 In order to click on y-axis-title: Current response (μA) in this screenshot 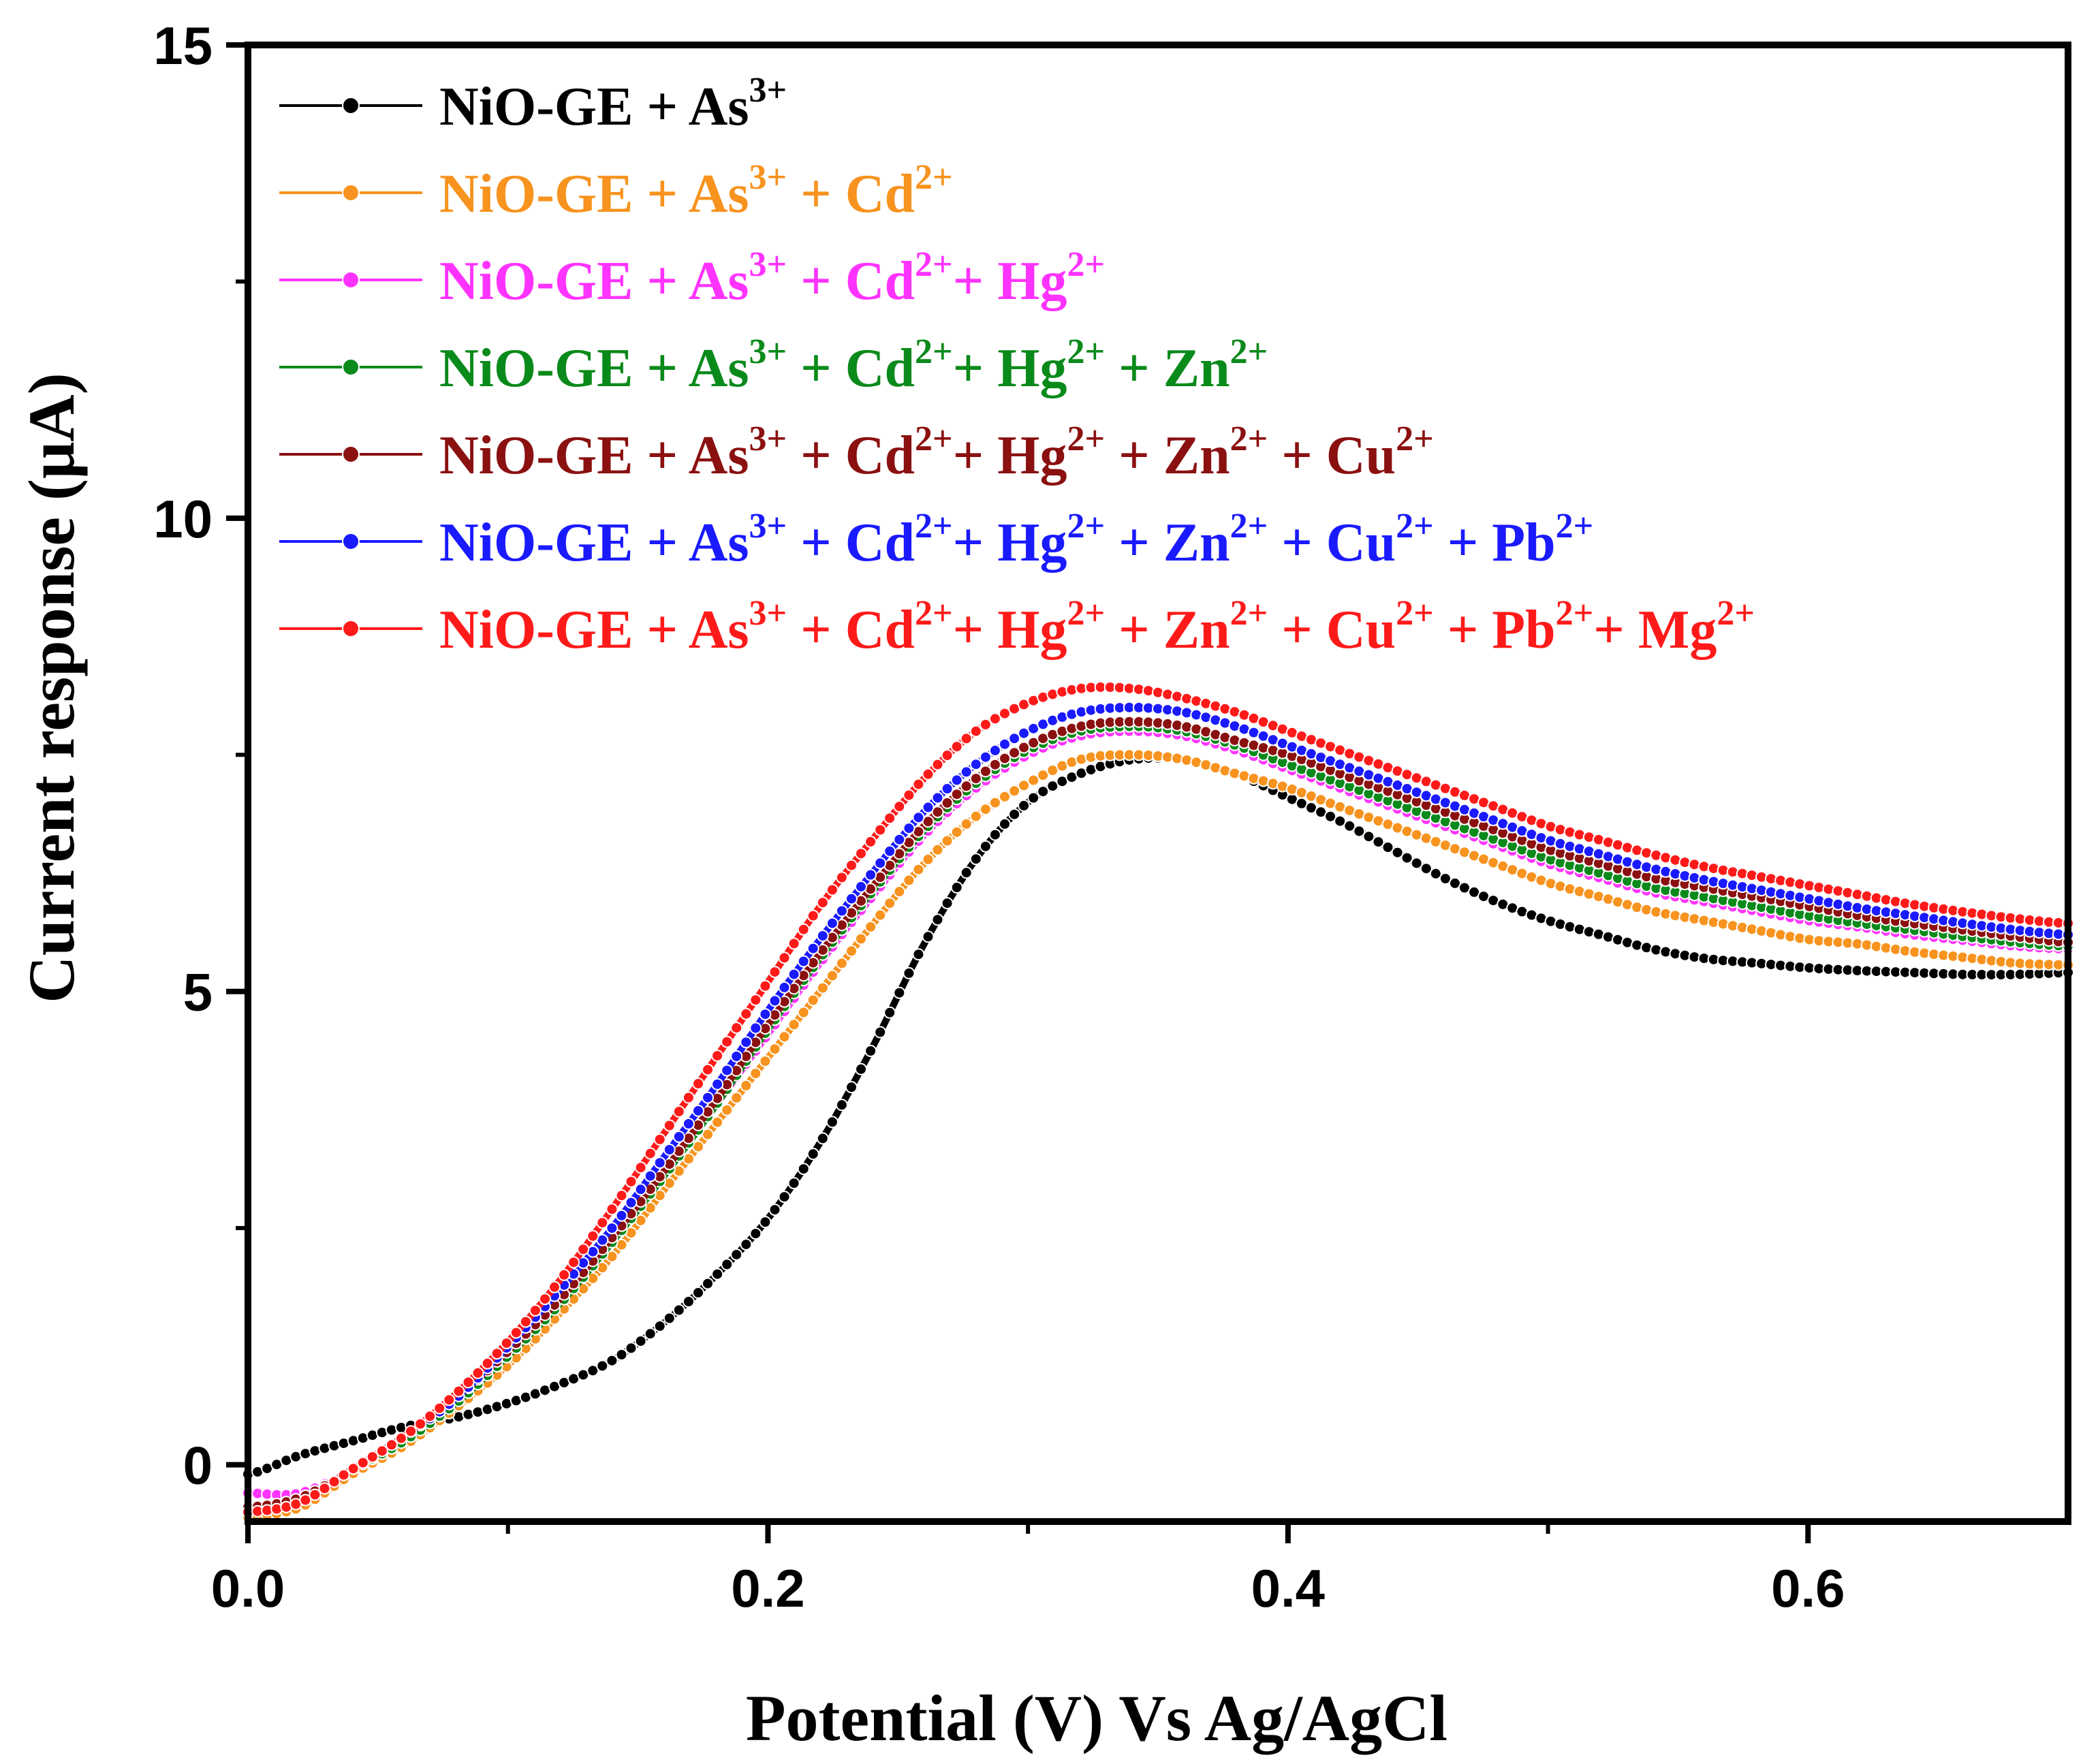, I will do `click(52, 688)`.